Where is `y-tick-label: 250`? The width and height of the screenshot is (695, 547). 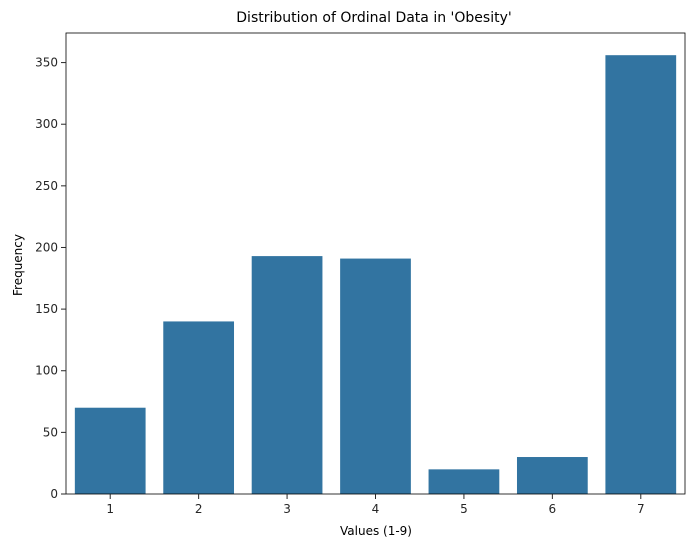 y-tick-label: 250 is located at coordinates (46, 186).